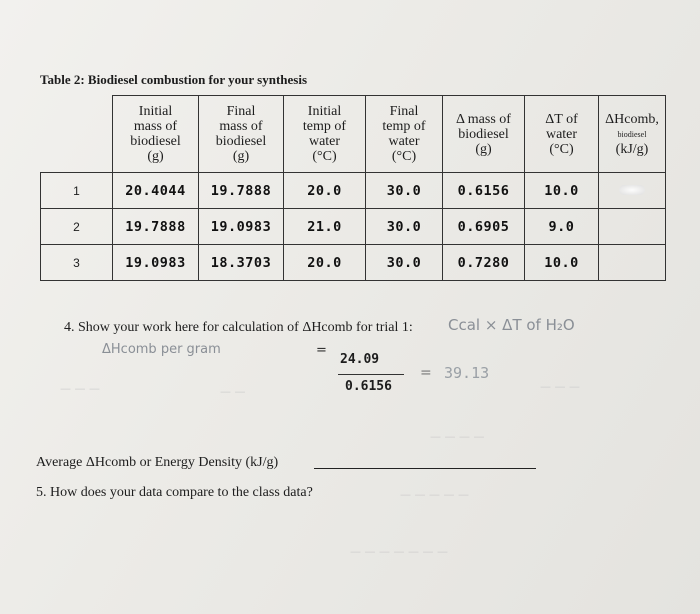  Describe the element at coordinates (324, 226) in the screenshot. I see `cell-initial-temp: 21.0` at that location.